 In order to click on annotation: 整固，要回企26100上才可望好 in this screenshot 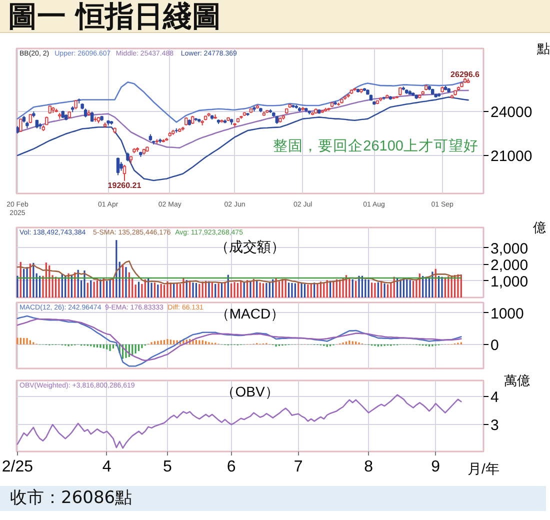, I will do `click(376, 146)`.